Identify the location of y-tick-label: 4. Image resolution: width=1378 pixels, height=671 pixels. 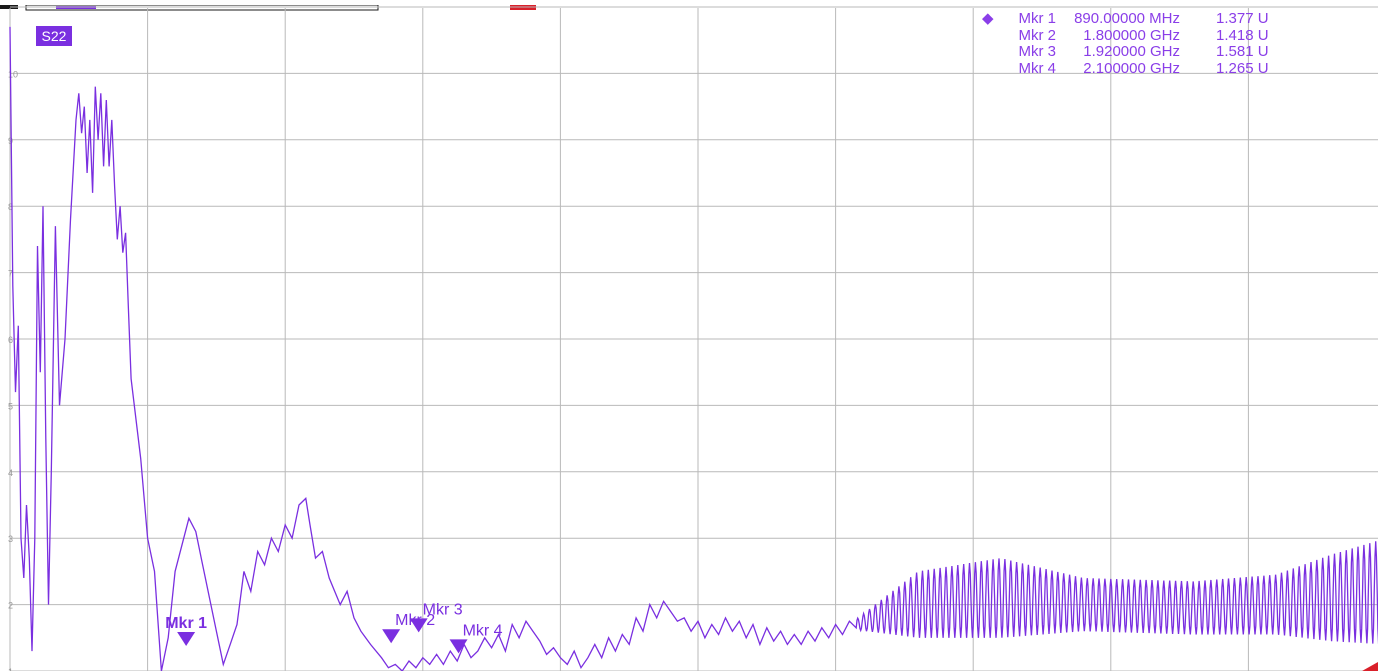
(10, 473).